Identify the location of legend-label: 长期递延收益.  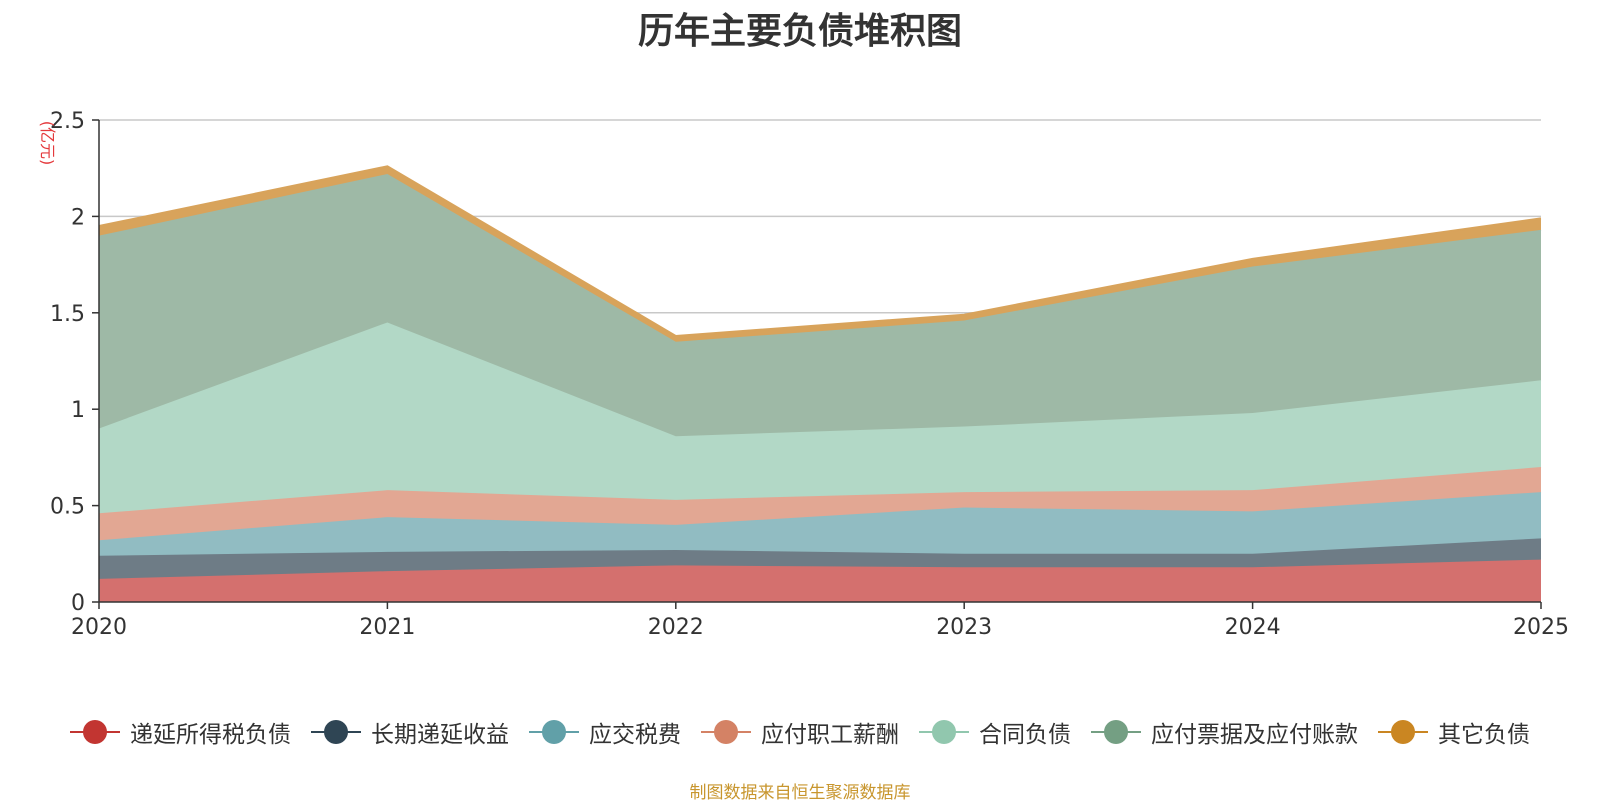
(440, 735).